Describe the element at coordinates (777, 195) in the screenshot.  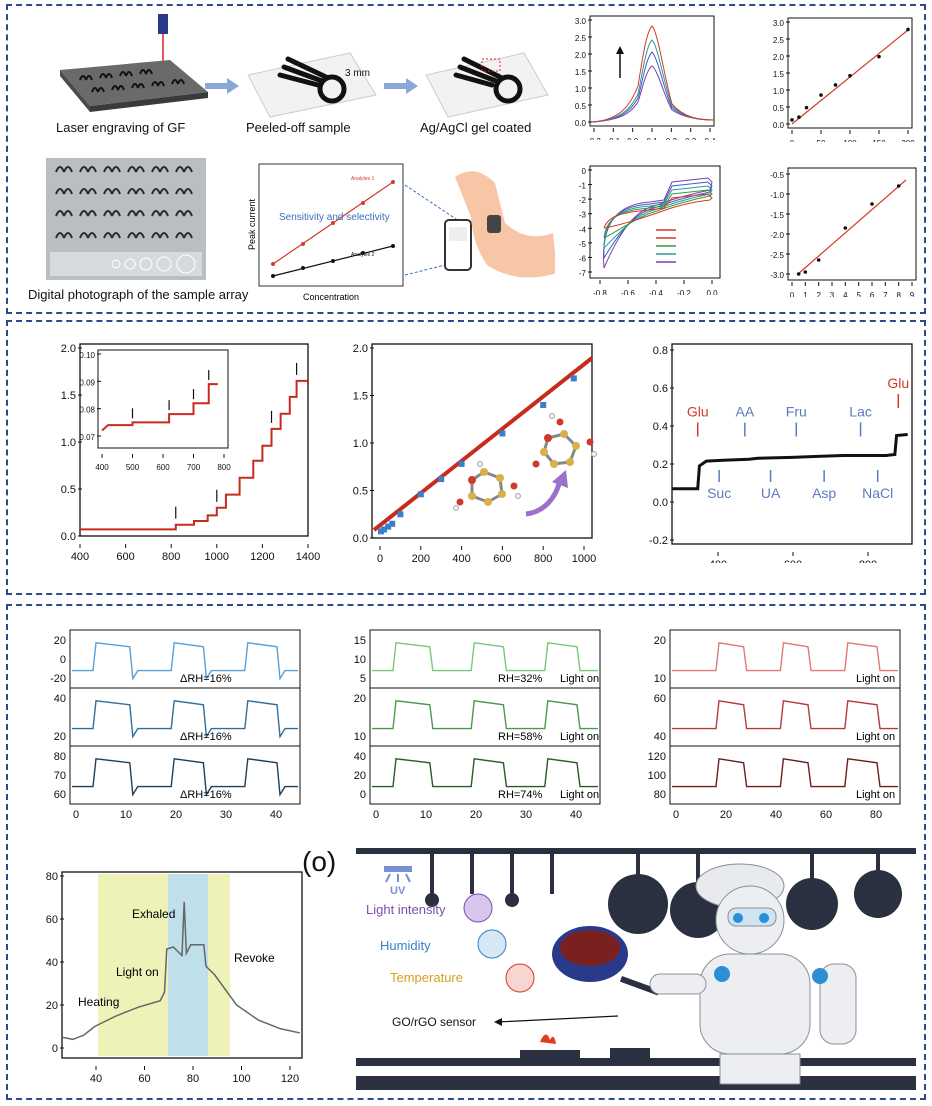
I see `y-tick-label: -1.0` at that location.